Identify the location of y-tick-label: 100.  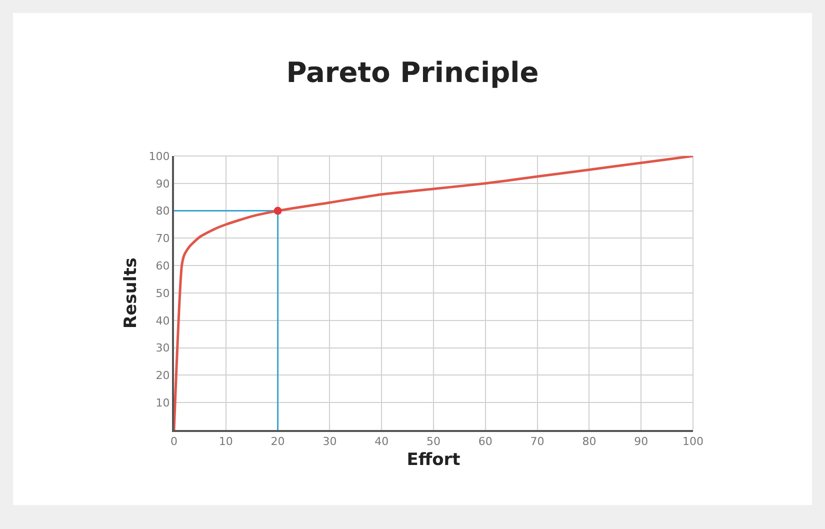
(159, 156).